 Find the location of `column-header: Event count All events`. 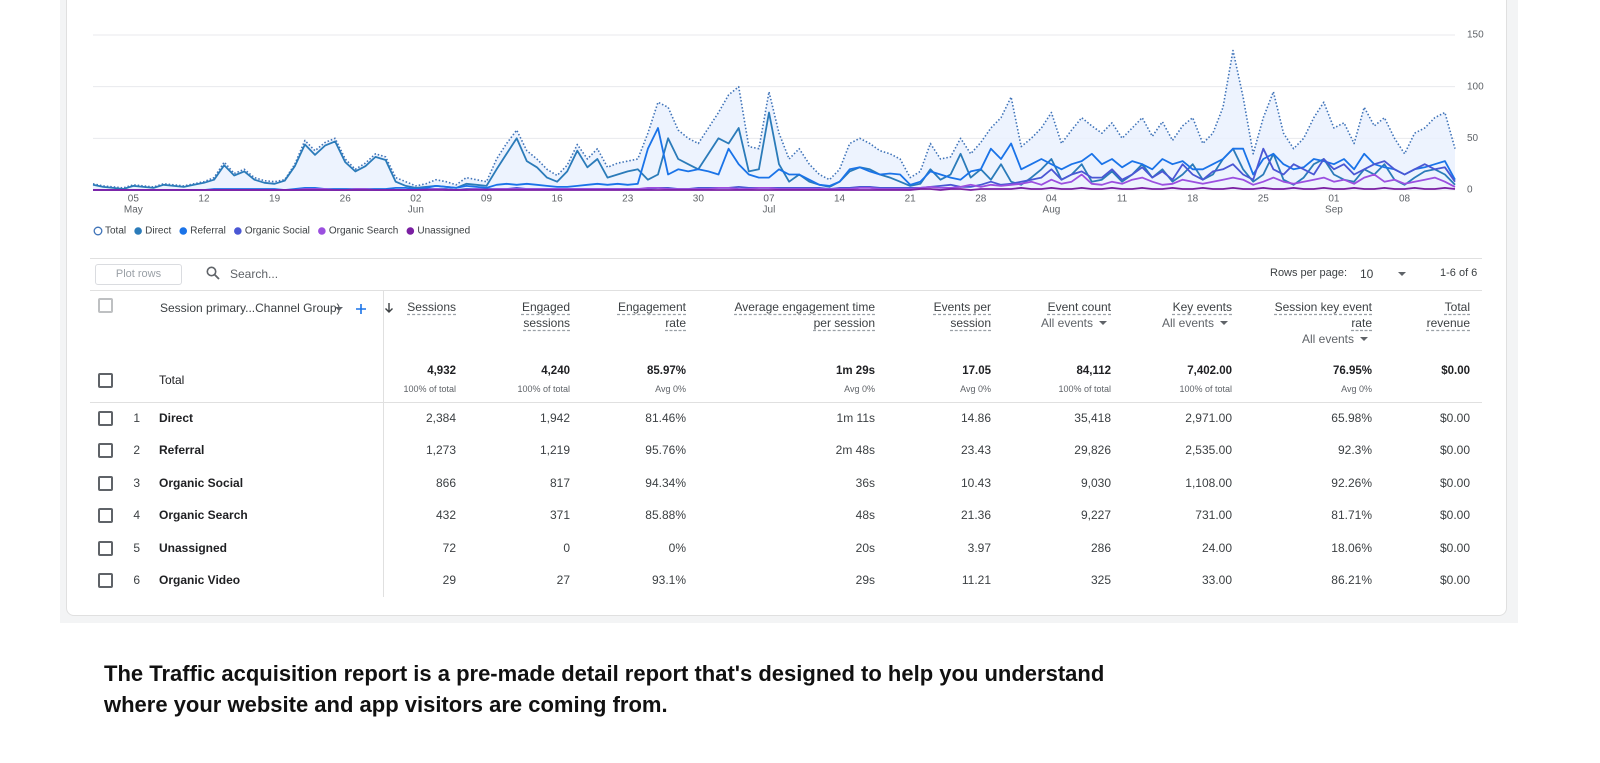

column-header: Event count All events is located at coordinates (1066, 315).